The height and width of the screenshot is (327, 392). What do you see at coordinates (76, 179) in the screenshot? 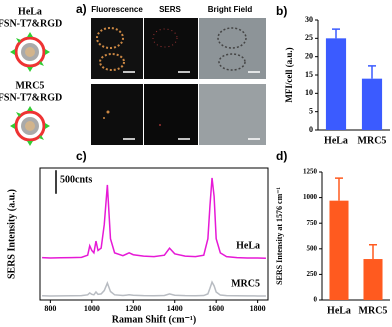
I see `scale-bar-label: 500cnts` at bounding box center [76, 179].